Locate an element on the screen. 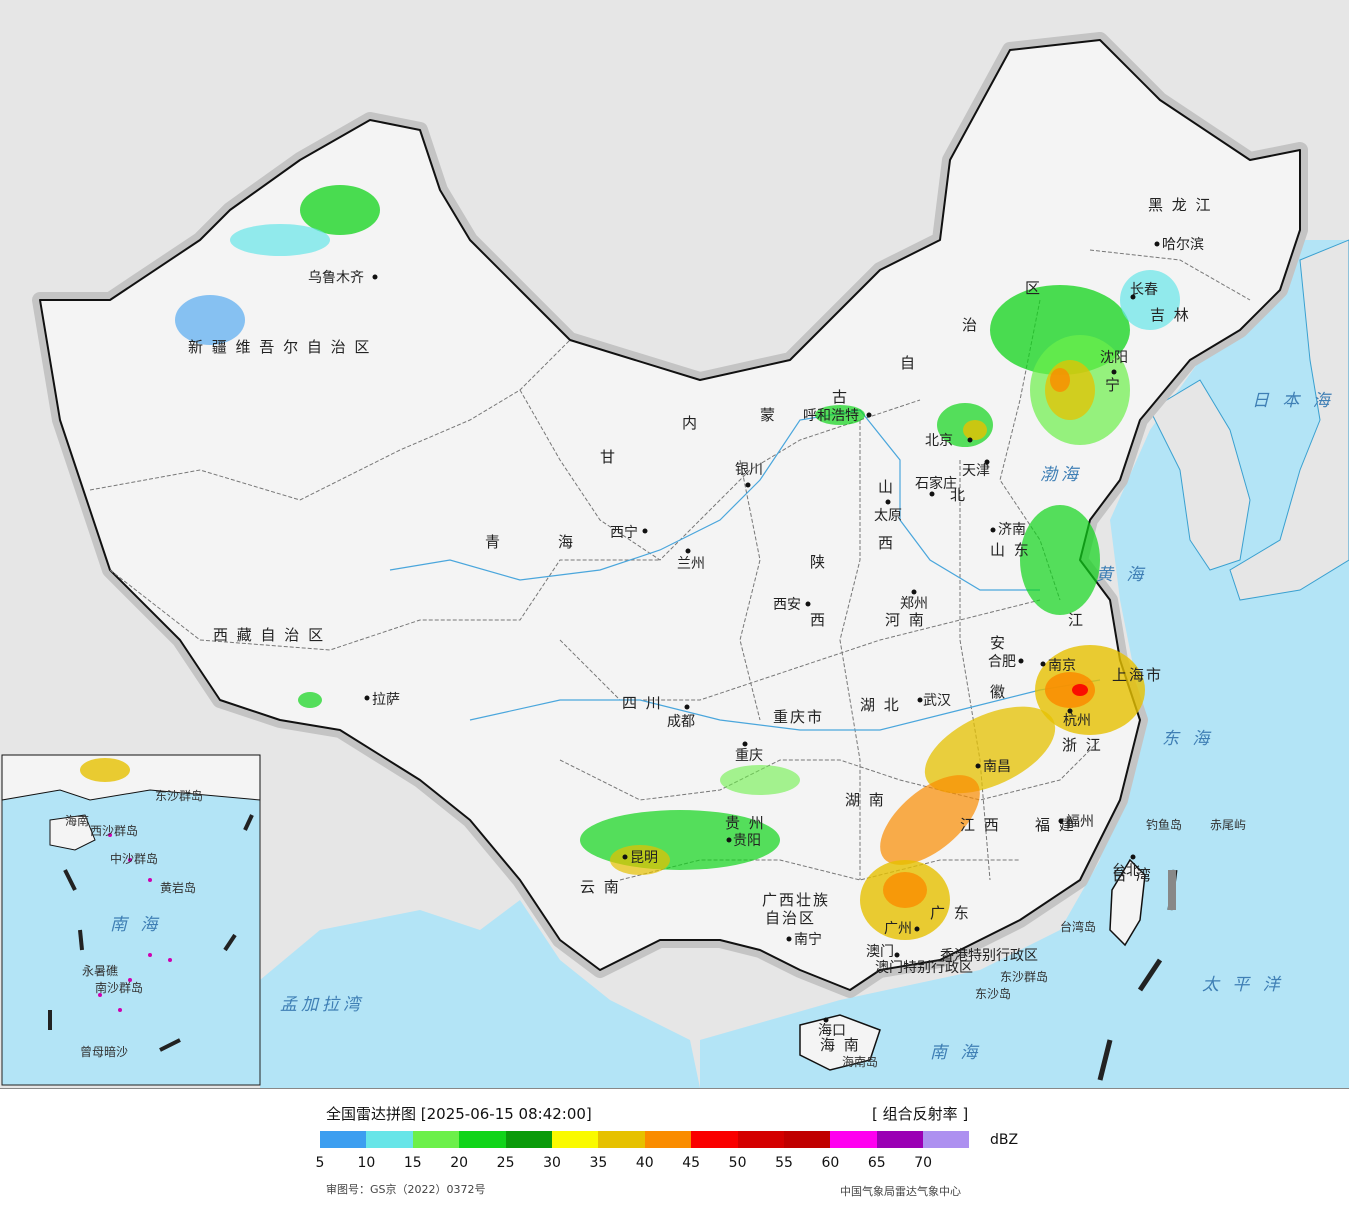 The image size is (1349, 1208). label-zhejiang: 浙 江 is located at coordinates (1082, 745).